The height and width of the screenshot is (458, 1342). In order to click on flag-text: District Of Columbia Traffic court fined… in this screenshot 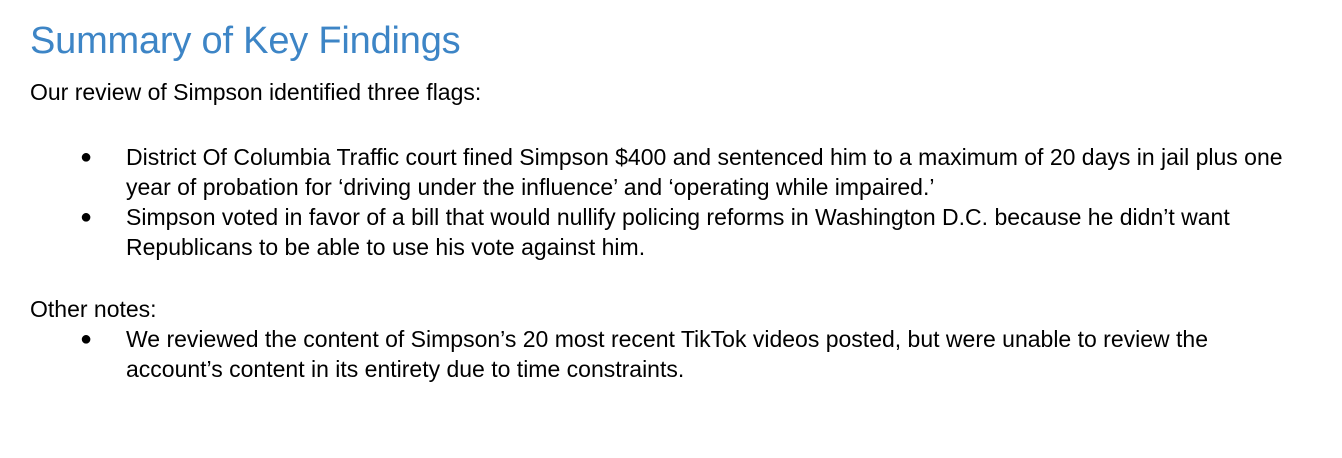, I will do `click(704, 172)`.